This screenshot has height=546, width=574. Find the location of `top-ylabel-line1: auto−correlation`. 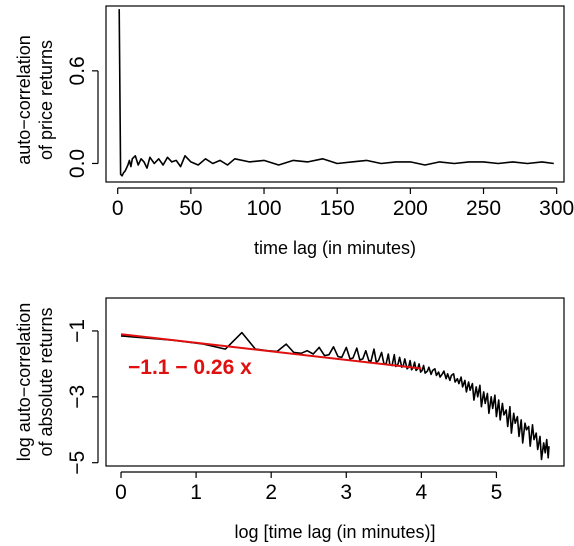

top-ylabel-line1: auto−correlation is located at coordinates (24, 100).